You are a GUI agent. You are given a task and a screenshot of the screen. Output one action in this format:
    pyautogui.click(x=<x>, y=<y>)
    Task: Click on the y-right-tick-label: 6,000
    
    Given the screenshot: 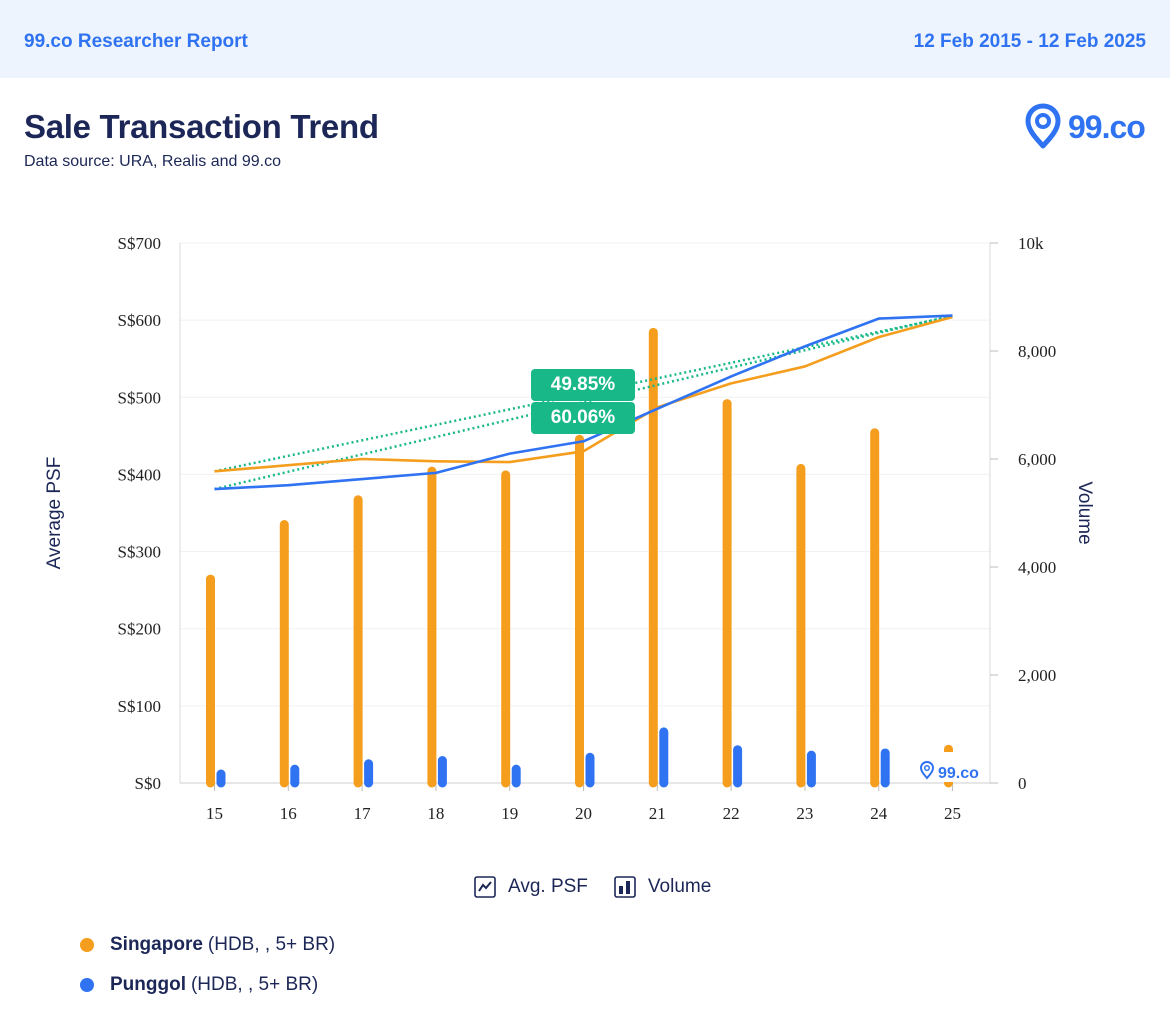 What is the action you would take?
    pyautogui.click(x=1037, y=459)
    